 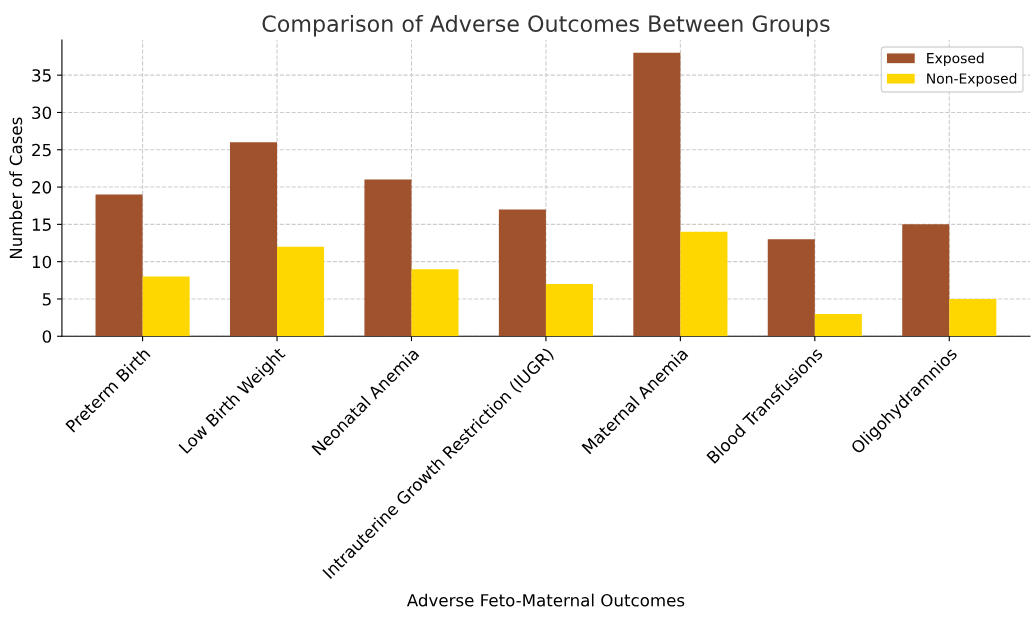 I want to click on legend-label: Exposed, so click(x=955, y=59).